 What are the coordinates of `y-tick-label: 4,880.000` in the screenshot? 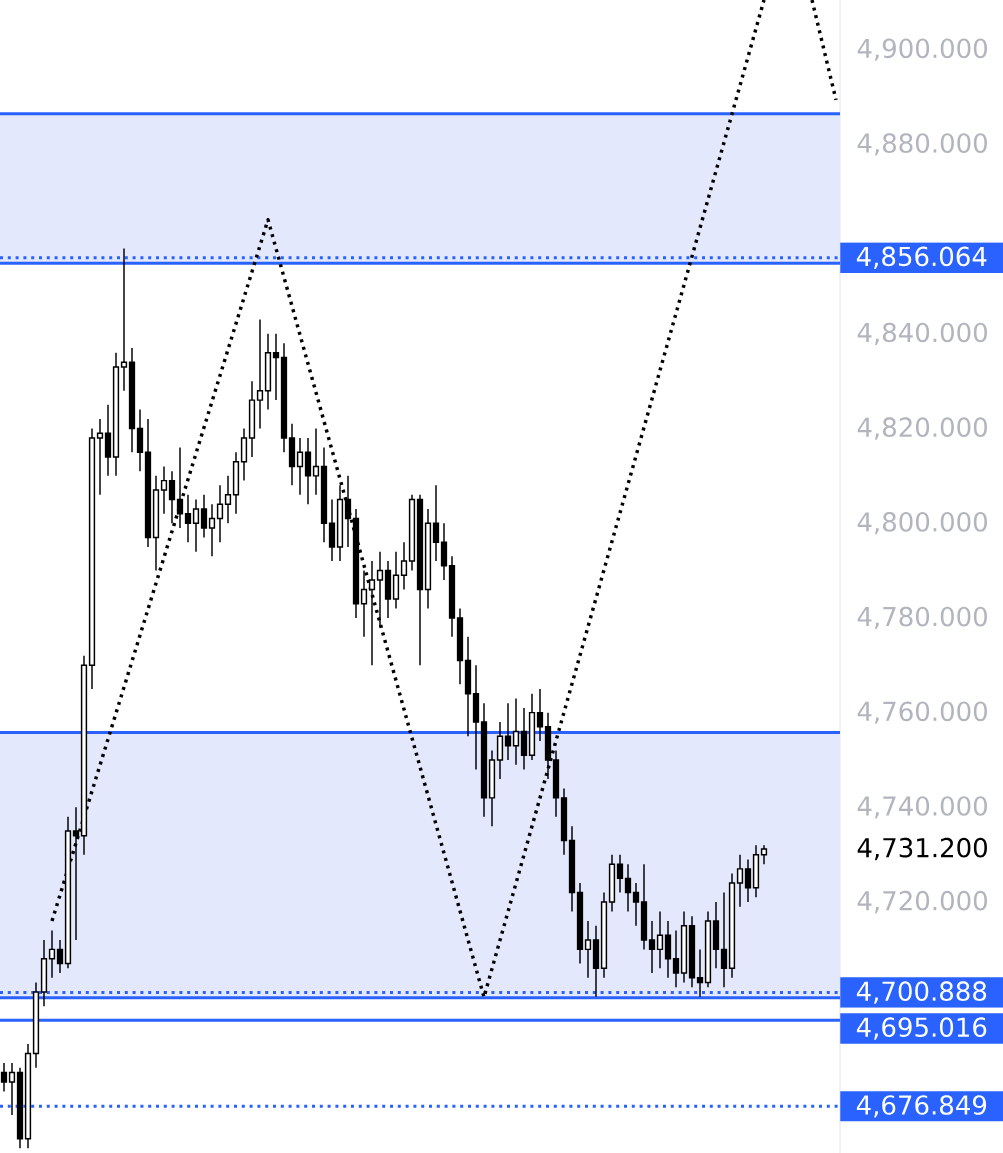 It's located at (922, 144).